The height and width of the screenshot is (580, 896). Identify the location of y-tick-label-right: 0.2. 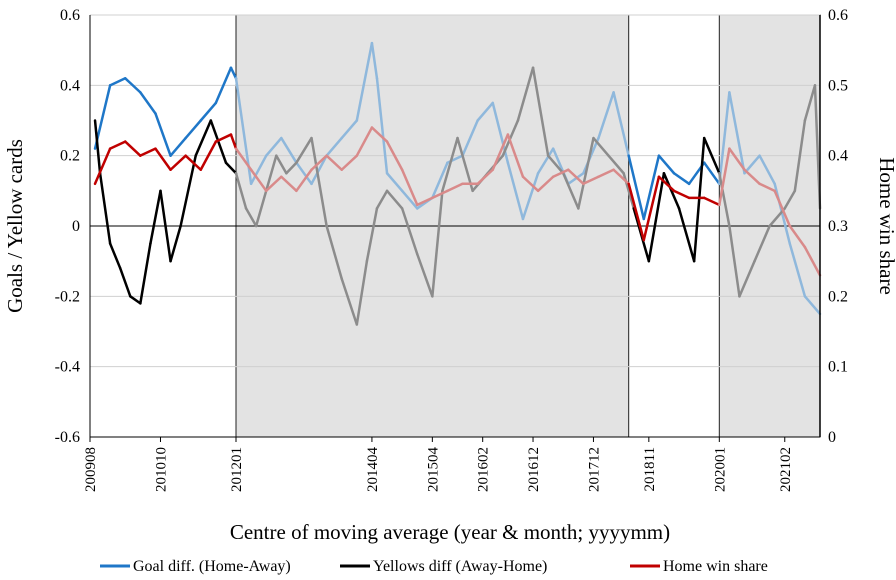
(838, 296).